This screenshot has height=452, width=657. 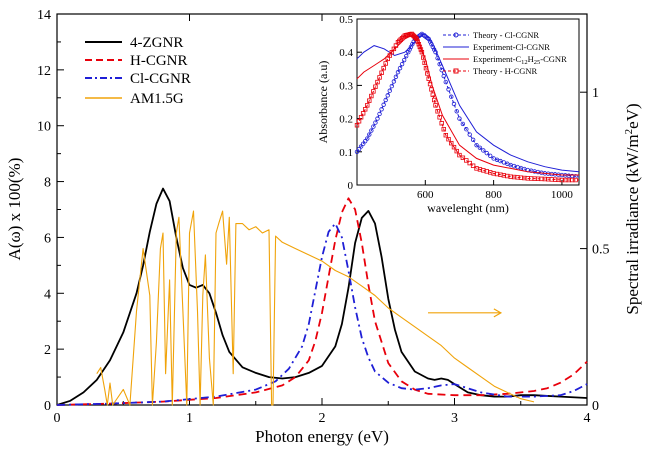 I want to click on inset-legend-exp-c12-c: -CGNR, so click(x=553, y=59).